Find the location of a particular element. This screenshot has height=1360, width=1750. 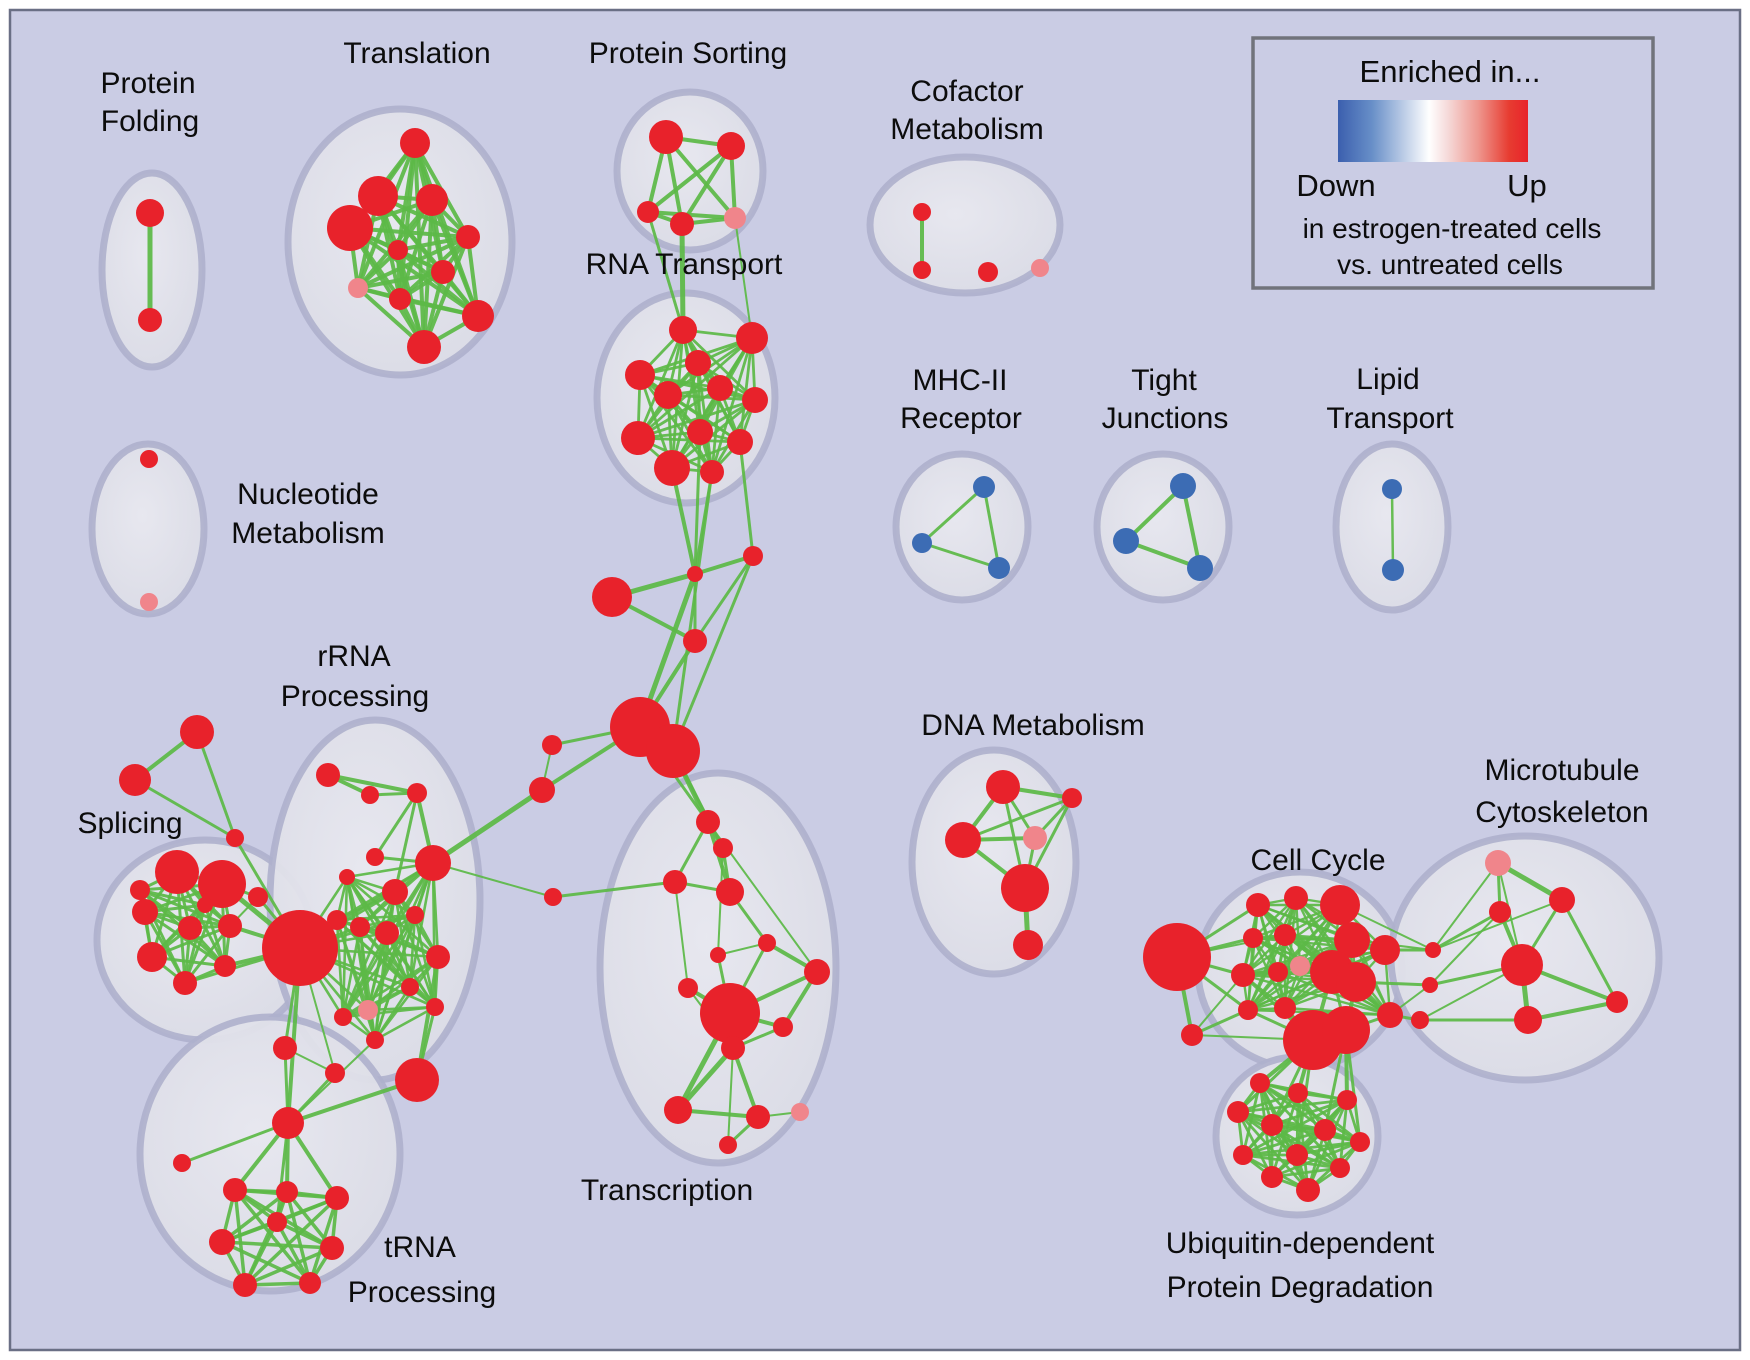

cluster-label-13: Nucleotide is located at coordinates (308, 494).